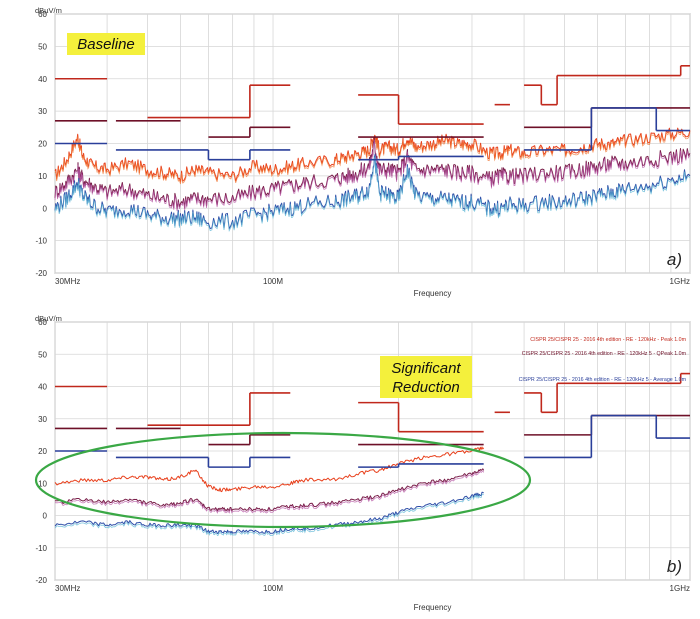 The width and height of the screenshot is (700, 619). I want to click on series-qpeak, so click(269, 490).